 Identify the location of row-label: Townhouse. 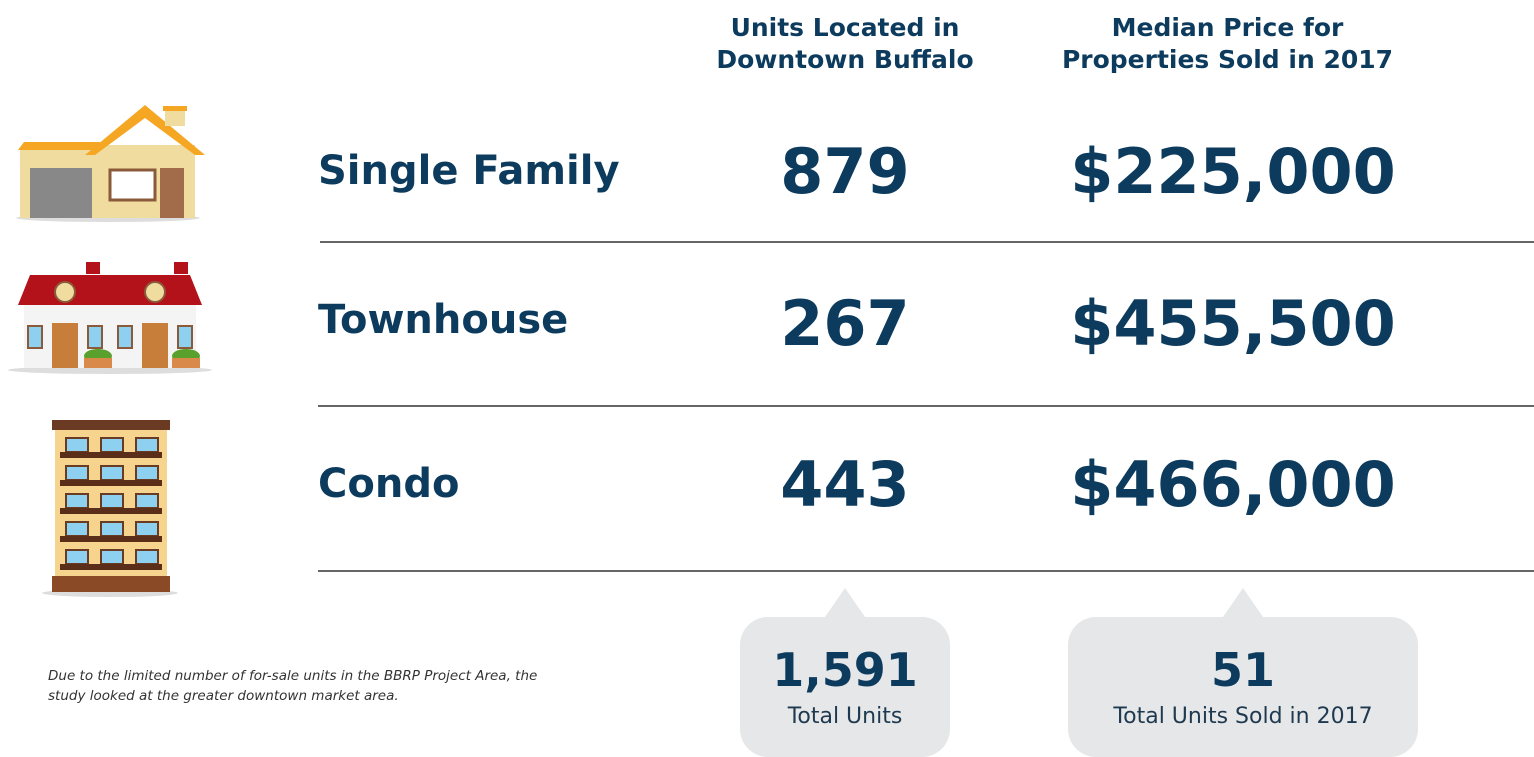
(443, 320).